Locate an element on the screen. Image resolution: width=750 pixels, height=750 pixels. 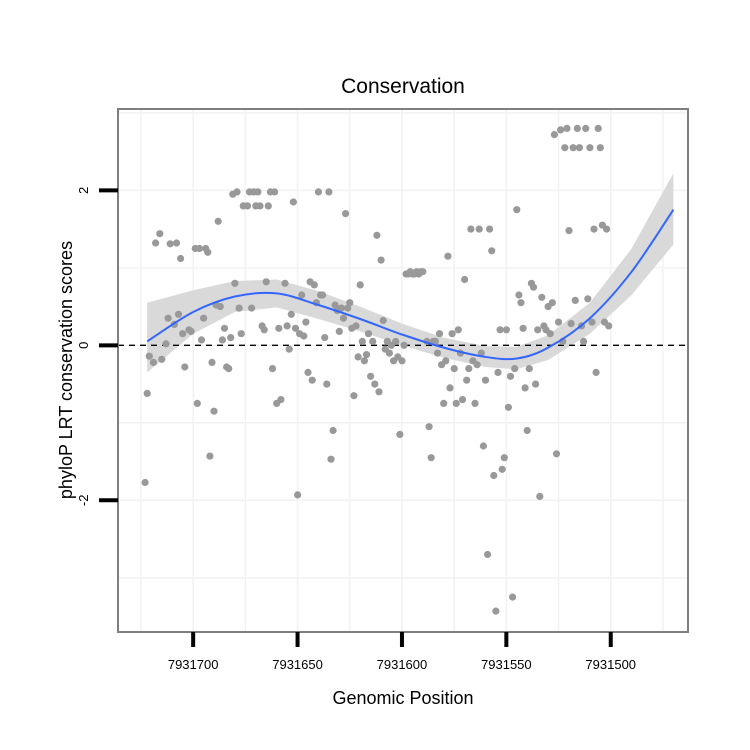
y-tick-label: 0 is located at coordinates (83, 345).